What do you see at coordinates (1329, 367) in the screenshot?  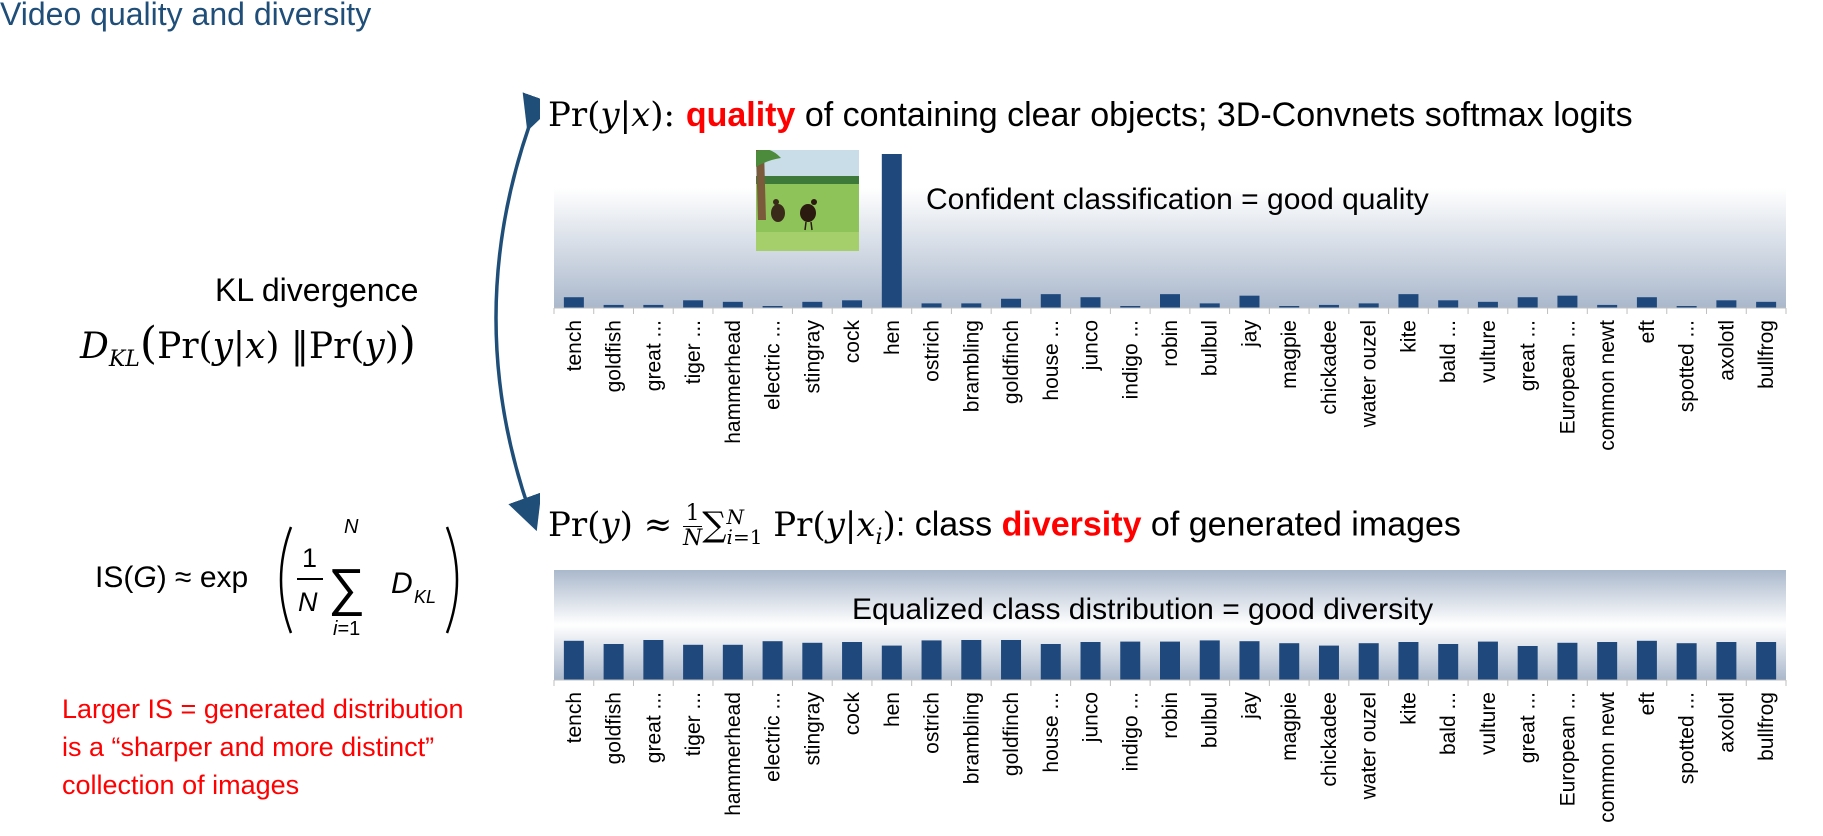 I see `x-tick-label: chickadee` at bounding box center [1329, 367].